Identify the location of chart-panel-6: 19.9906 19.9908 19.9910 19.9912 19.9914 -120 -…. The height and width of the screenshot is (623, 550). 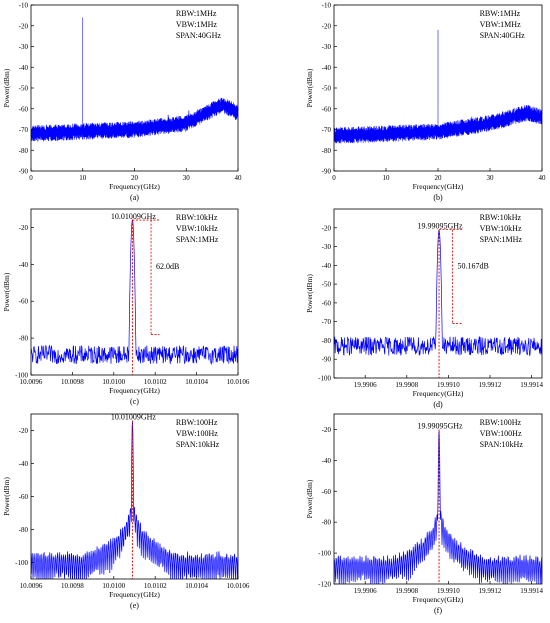
(424, 514).